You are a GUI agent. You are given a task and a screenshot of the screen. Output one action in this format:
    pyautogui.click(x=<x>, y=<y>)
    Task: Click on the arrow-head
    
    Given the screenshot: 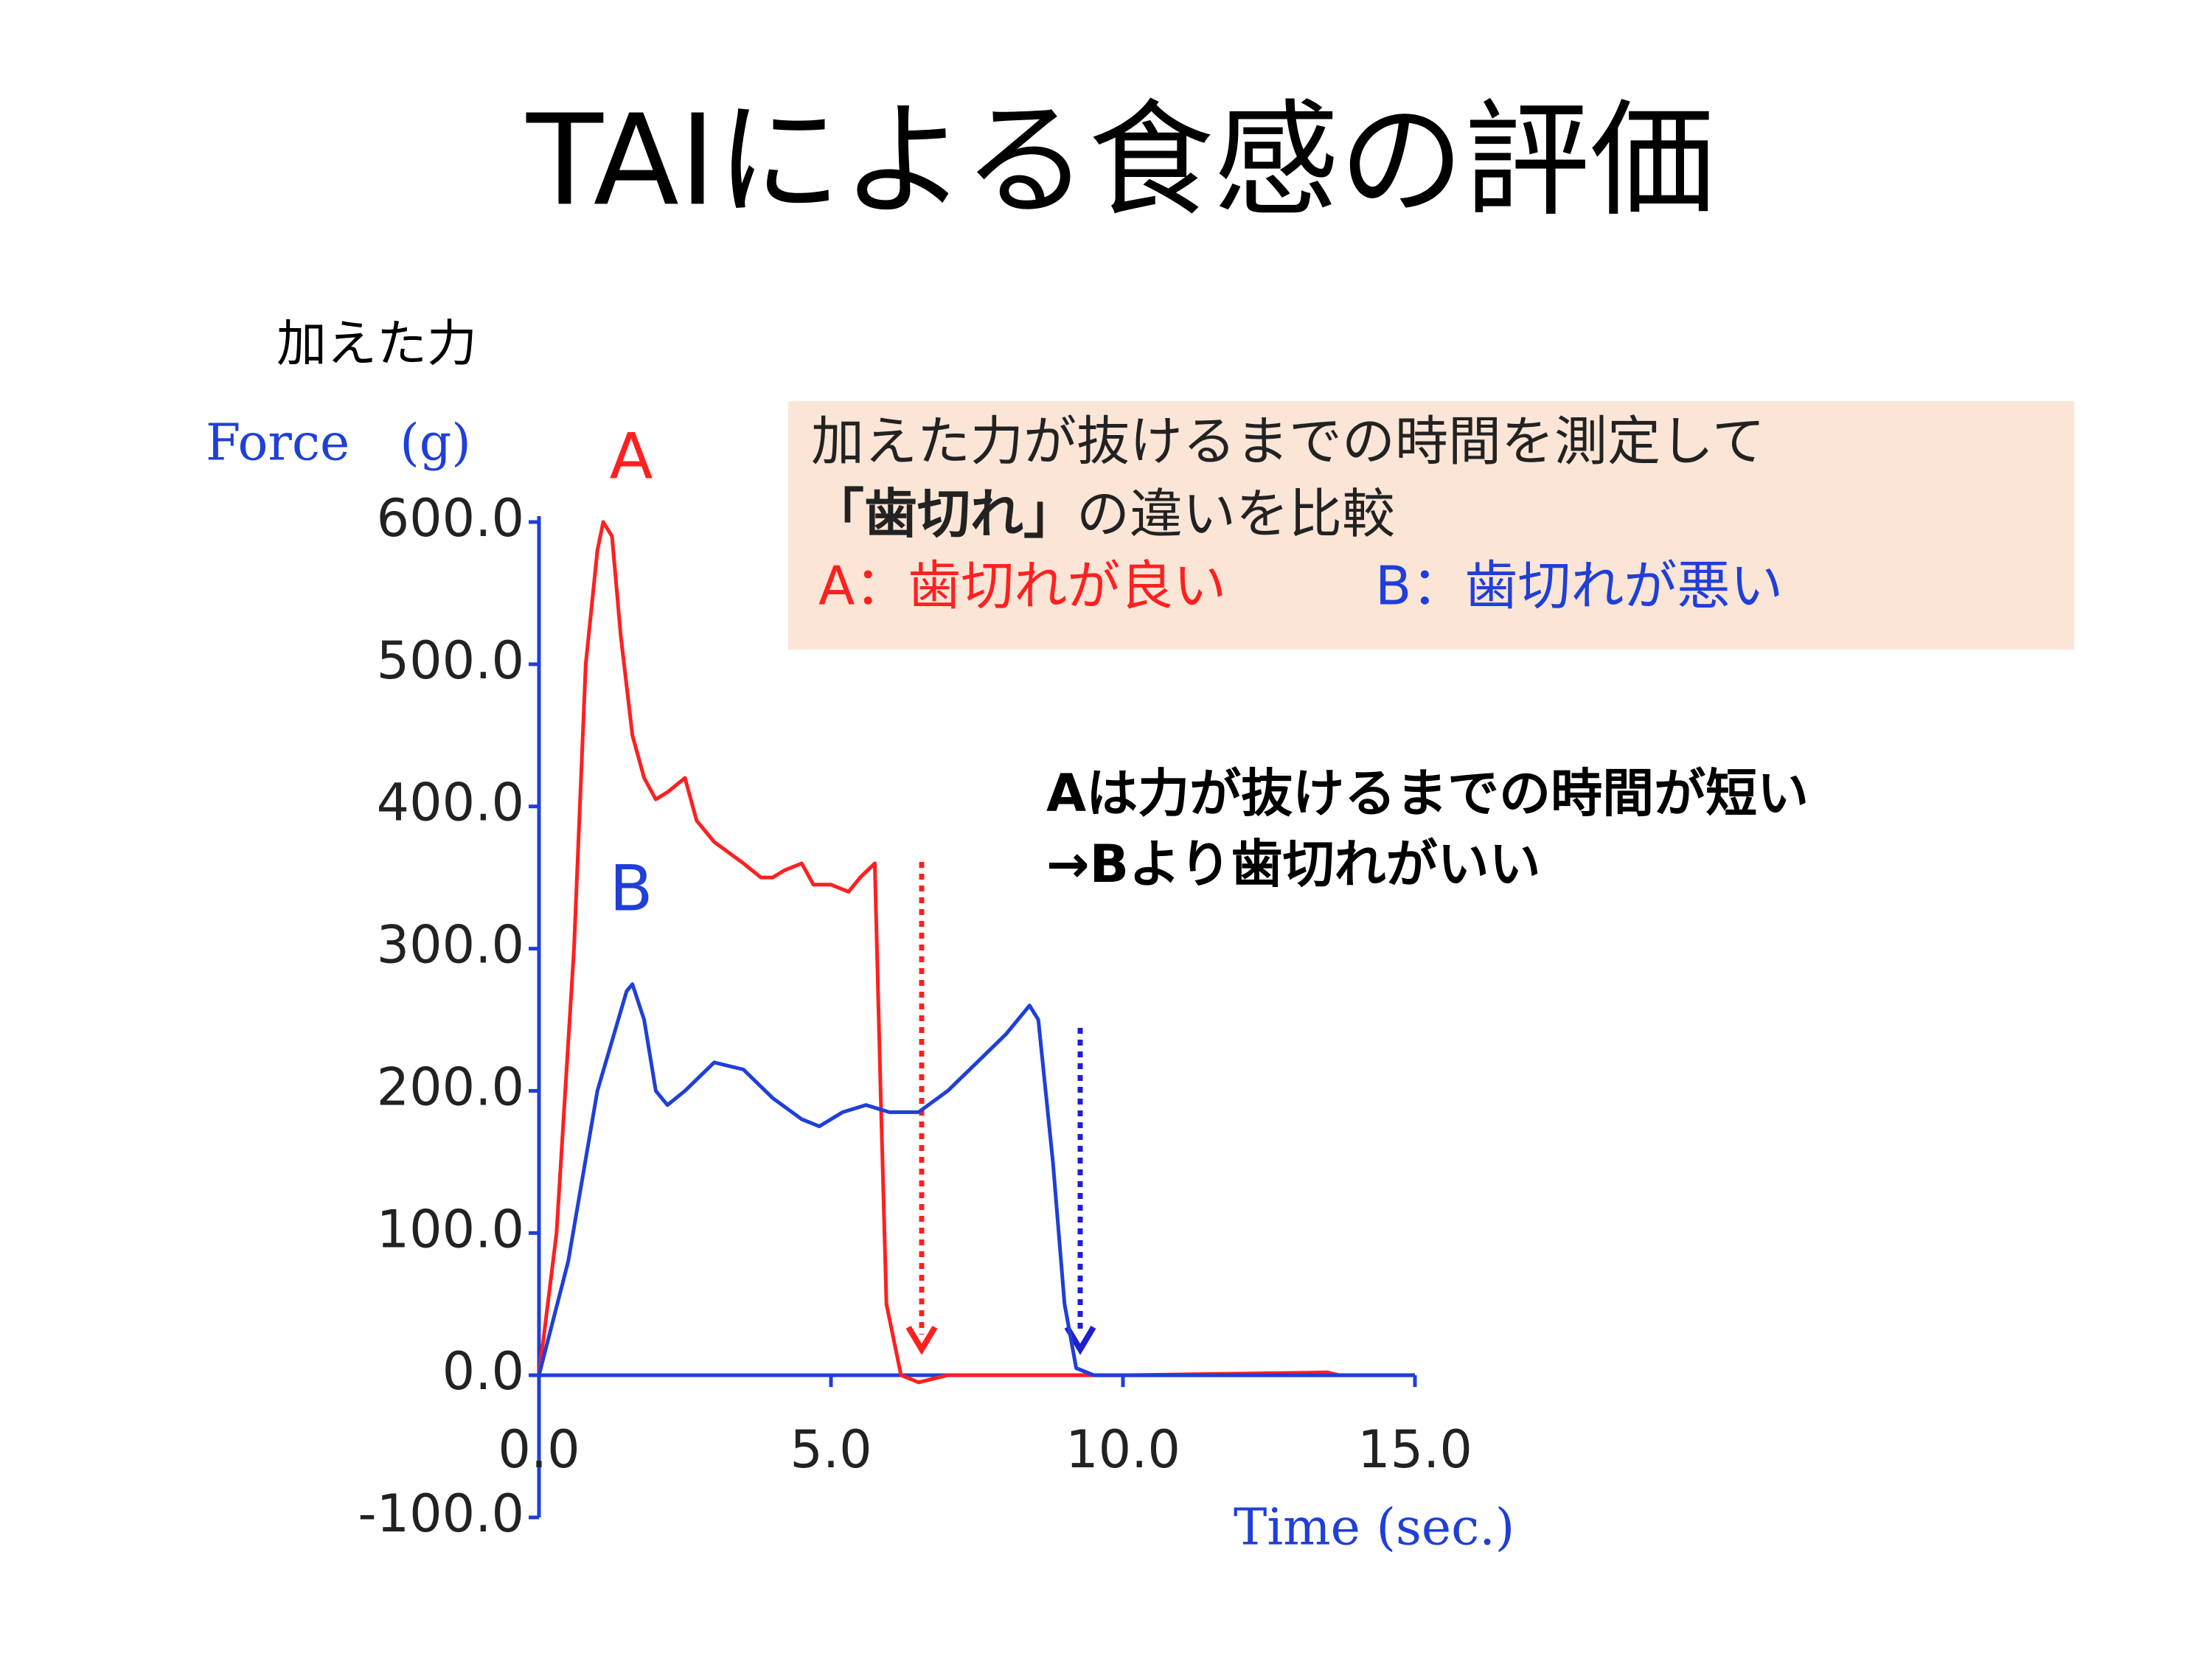 What is the action you would take?
    pyautogui.click(x=921, y=1340)
    